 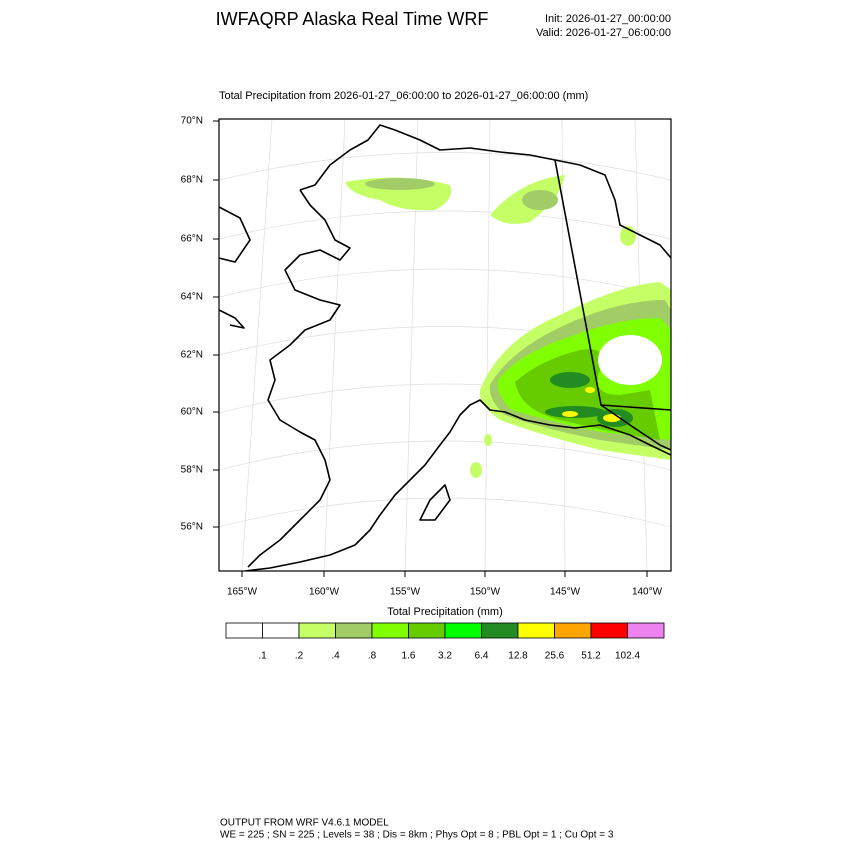 What do you see at coordinates (304, 823) in the screenshot?
I see `footer-line: OUTPUT FROM WRF V4.6.1 MODEL` at bounding box center [304, 823].